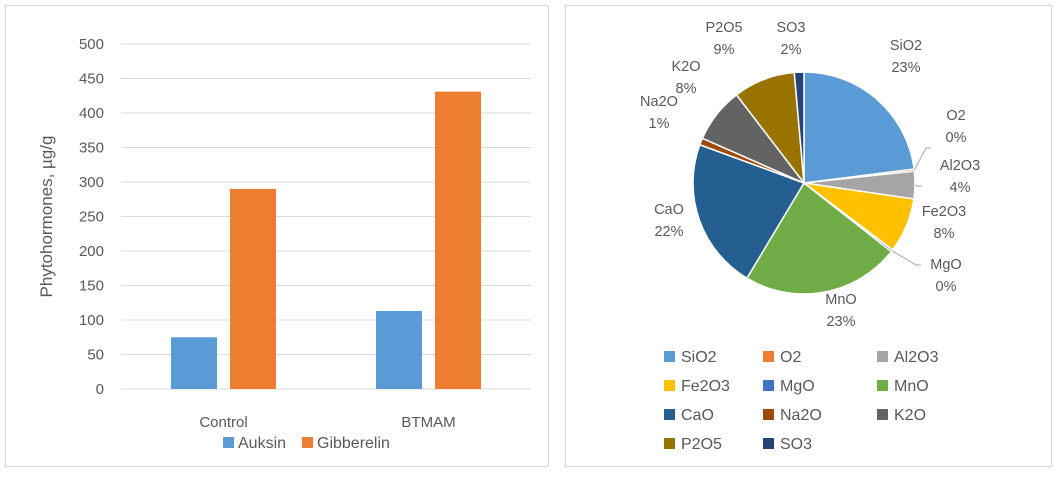  I want to click on bar-auksin-btmam, so click(399, 350).